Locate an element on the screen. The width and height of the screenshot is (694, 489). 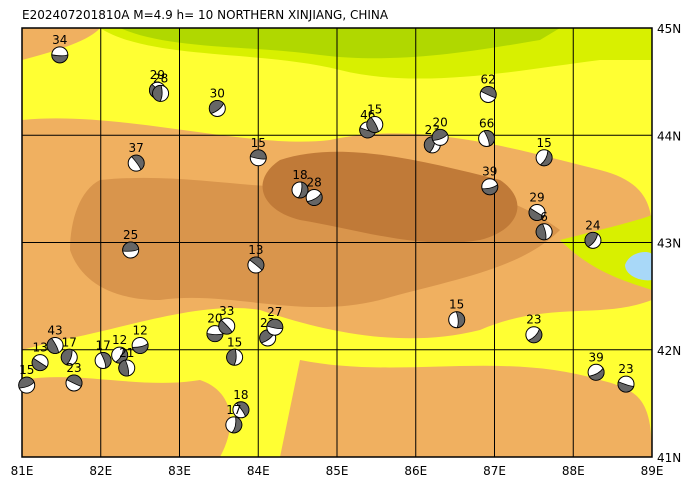
x-tick-label: 84E is located at coordinates (258, 471).